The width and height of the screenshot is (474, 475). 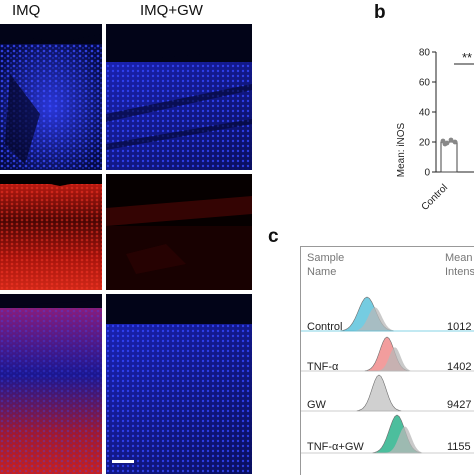 What do you see at coordinates (449, 157) in the screenshot?
I see `bar-control` at bounding box center [449, 157].